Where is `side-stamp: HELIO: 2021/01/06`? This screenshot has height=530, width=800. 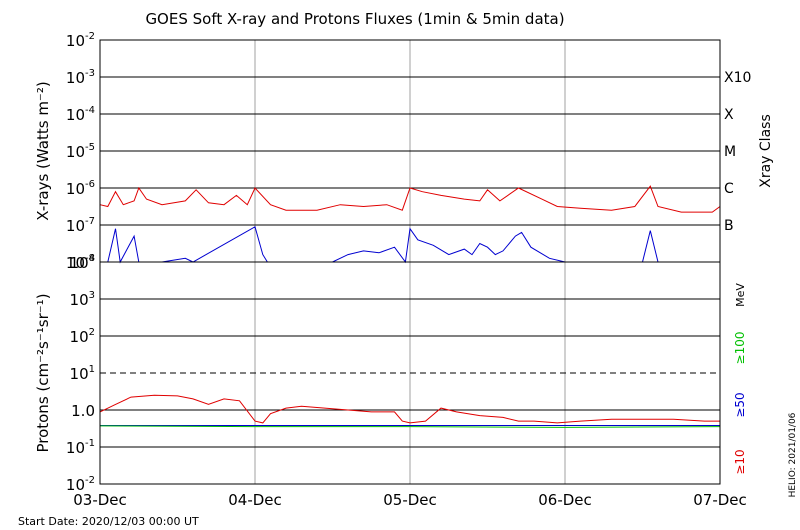 side-stamp: HELIO: 2021/01/06 is located at coordinates (793, 454).